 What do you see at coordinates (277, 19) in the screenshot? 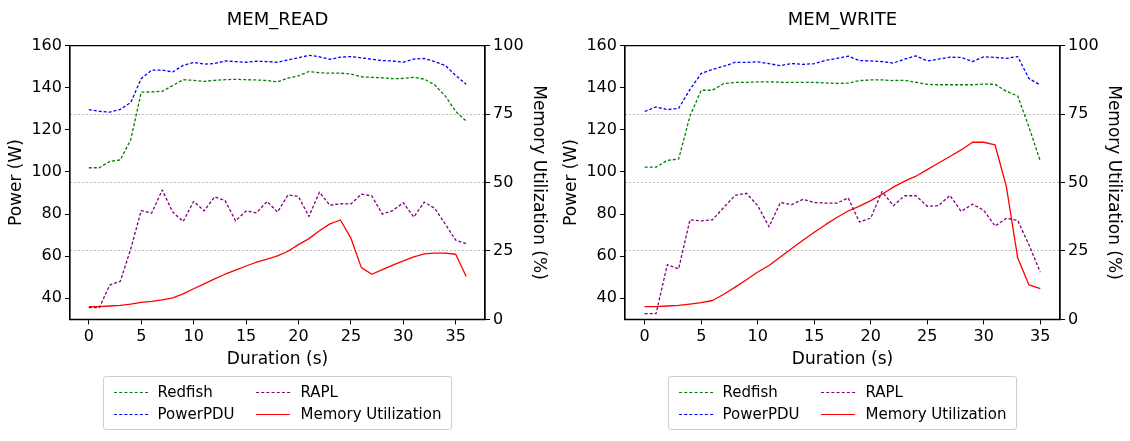
I see `chart-title: MEM_READ` at bounding box center [277, 19].